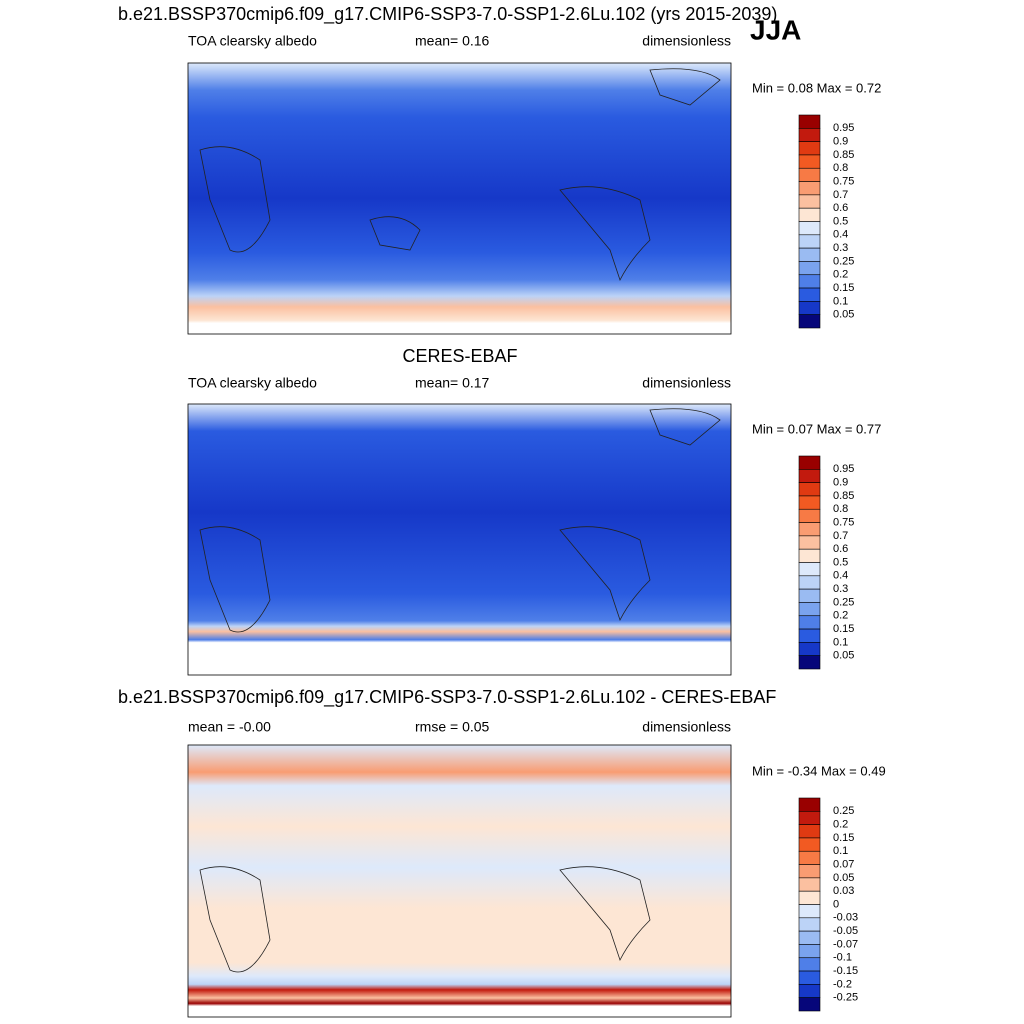  I want to click on center-label: mean= 0.16, so click(452, 41).